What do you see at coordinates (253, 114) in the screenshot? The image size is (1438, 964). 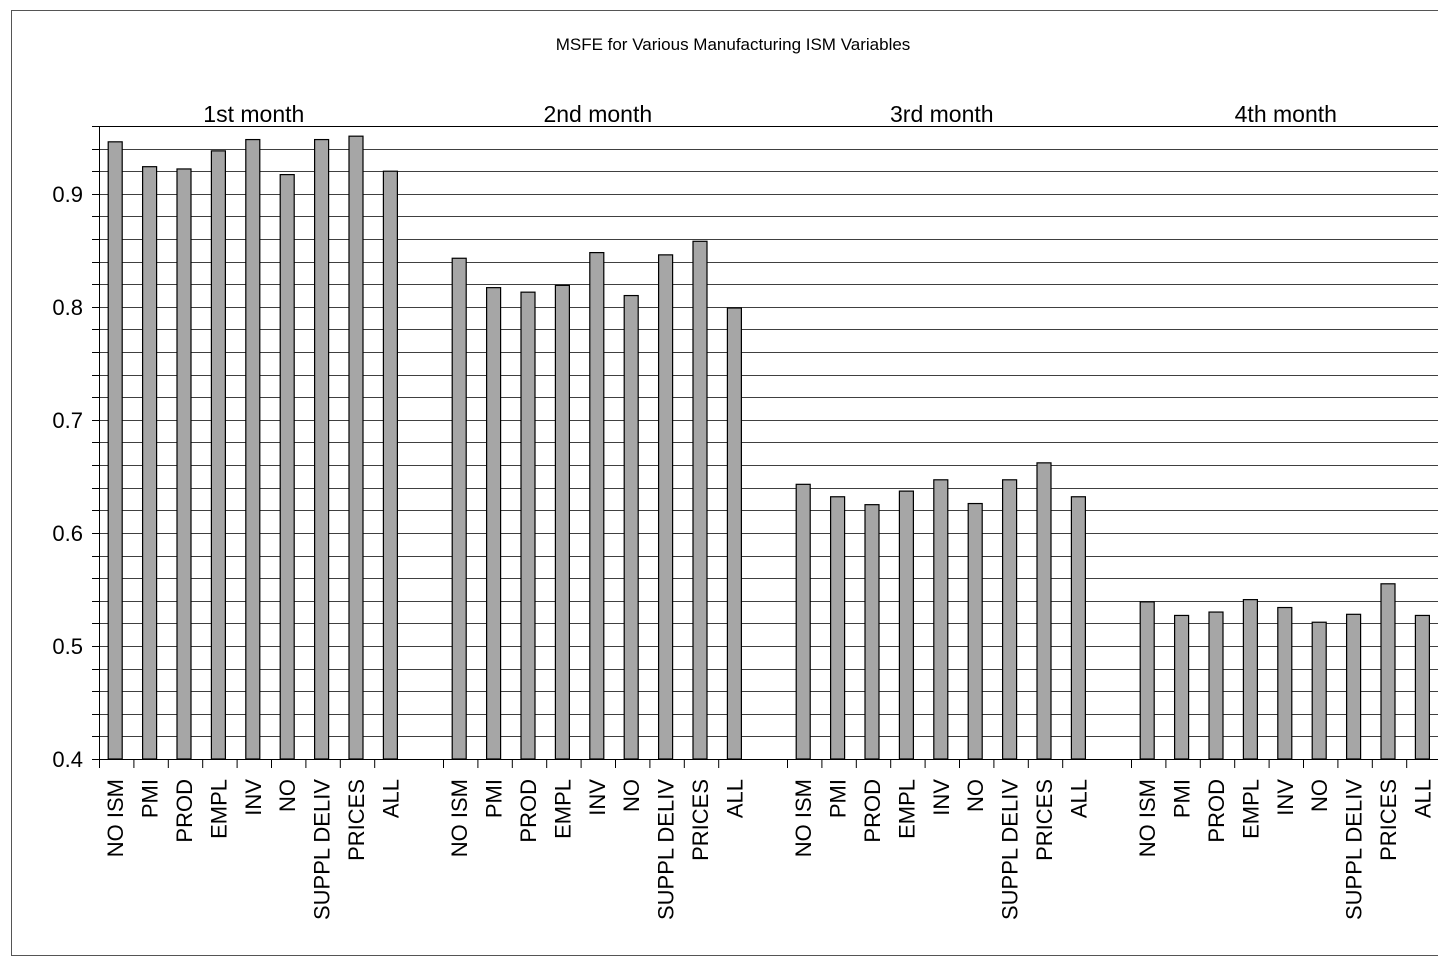 I see `group-label: 1st month` at bounding box center [253, 114].